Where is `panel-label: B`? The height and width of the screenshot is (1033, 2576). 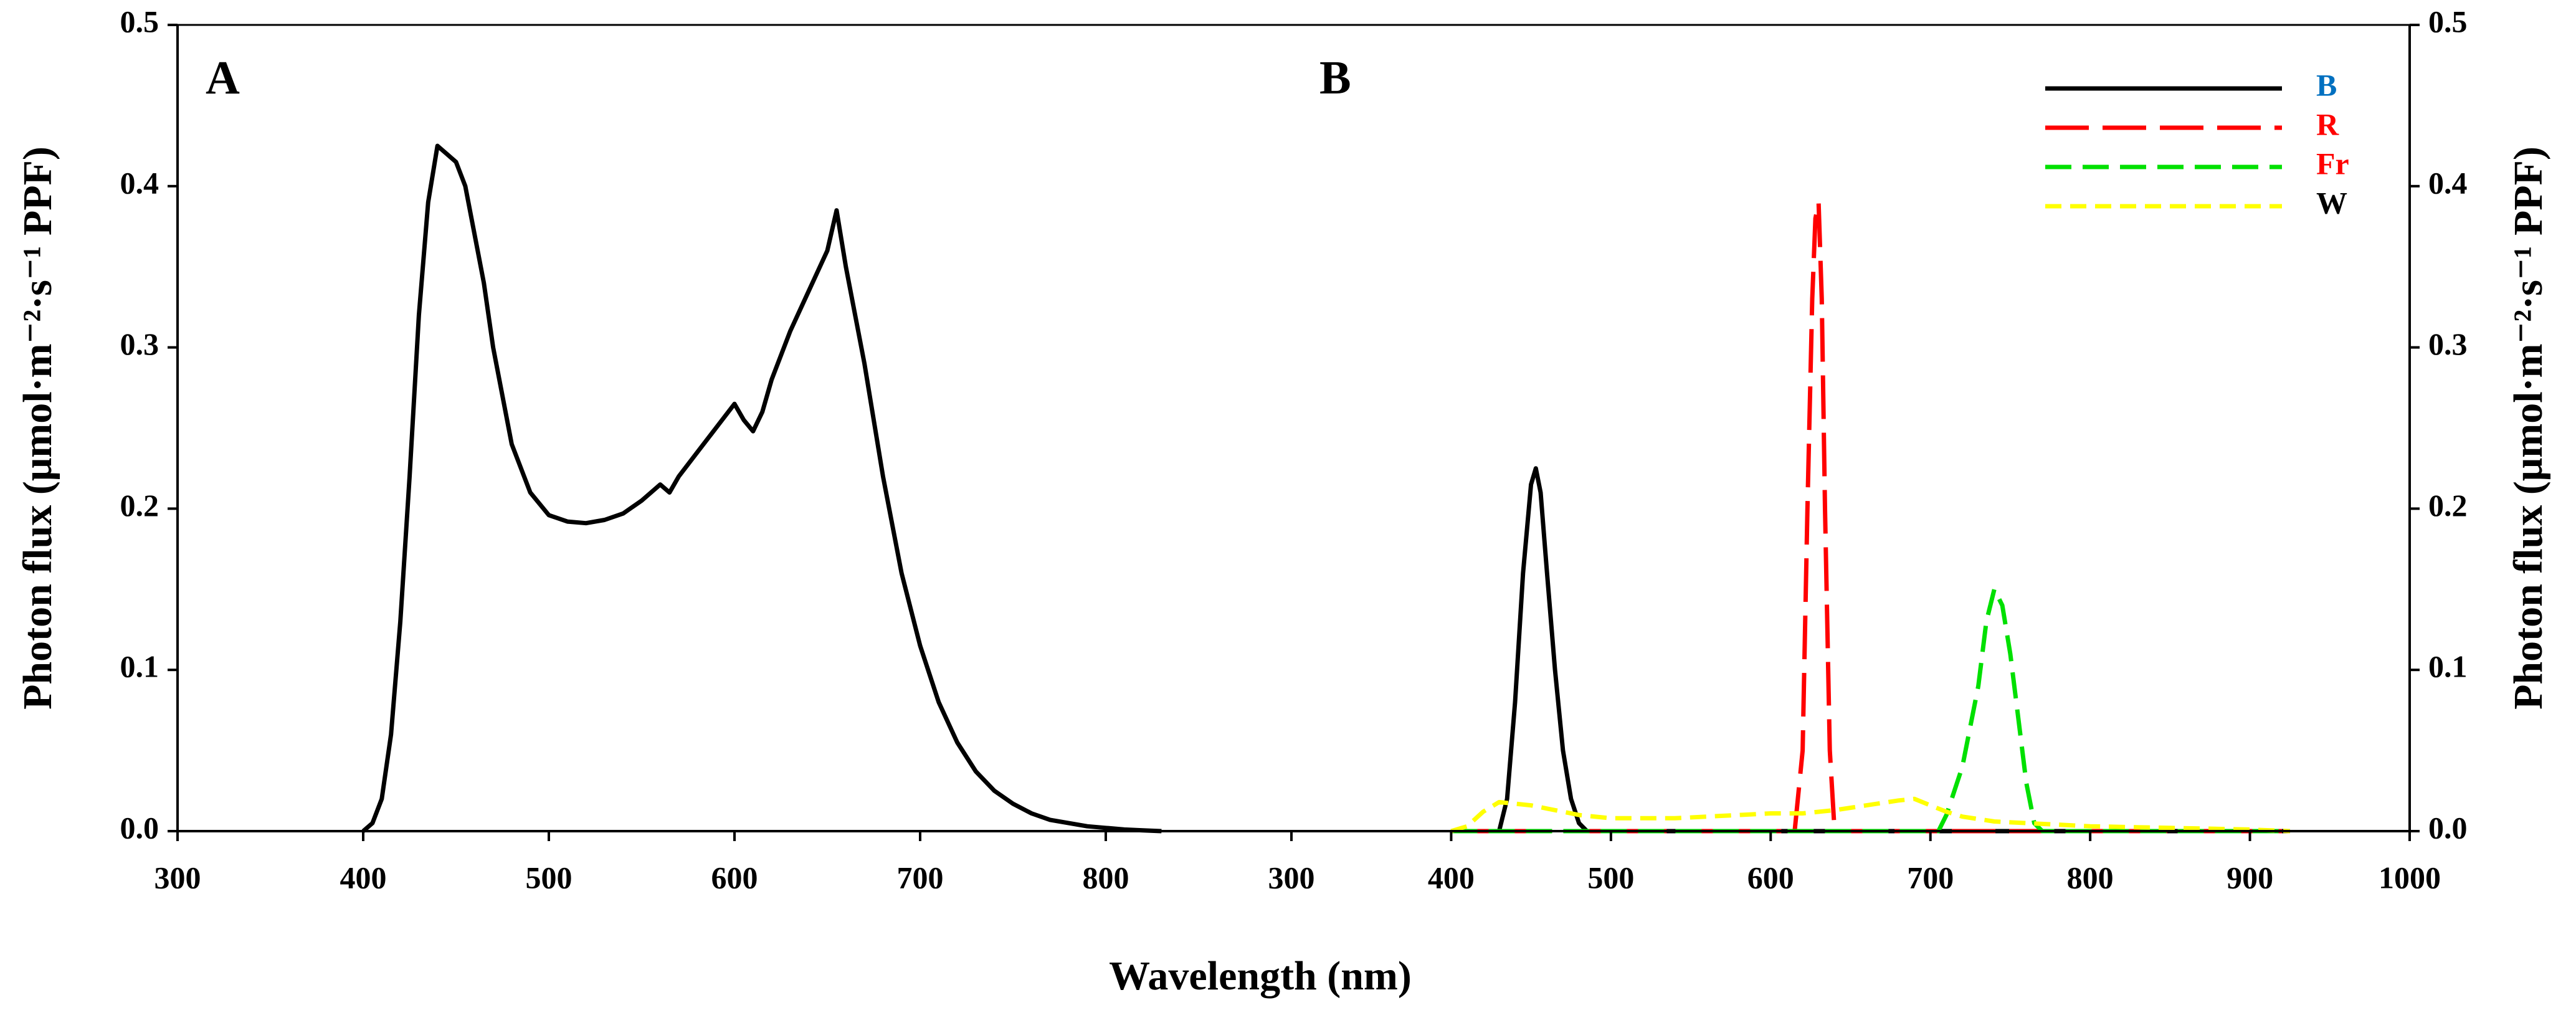 panel-label: B is located at coordinates (1335, 78).